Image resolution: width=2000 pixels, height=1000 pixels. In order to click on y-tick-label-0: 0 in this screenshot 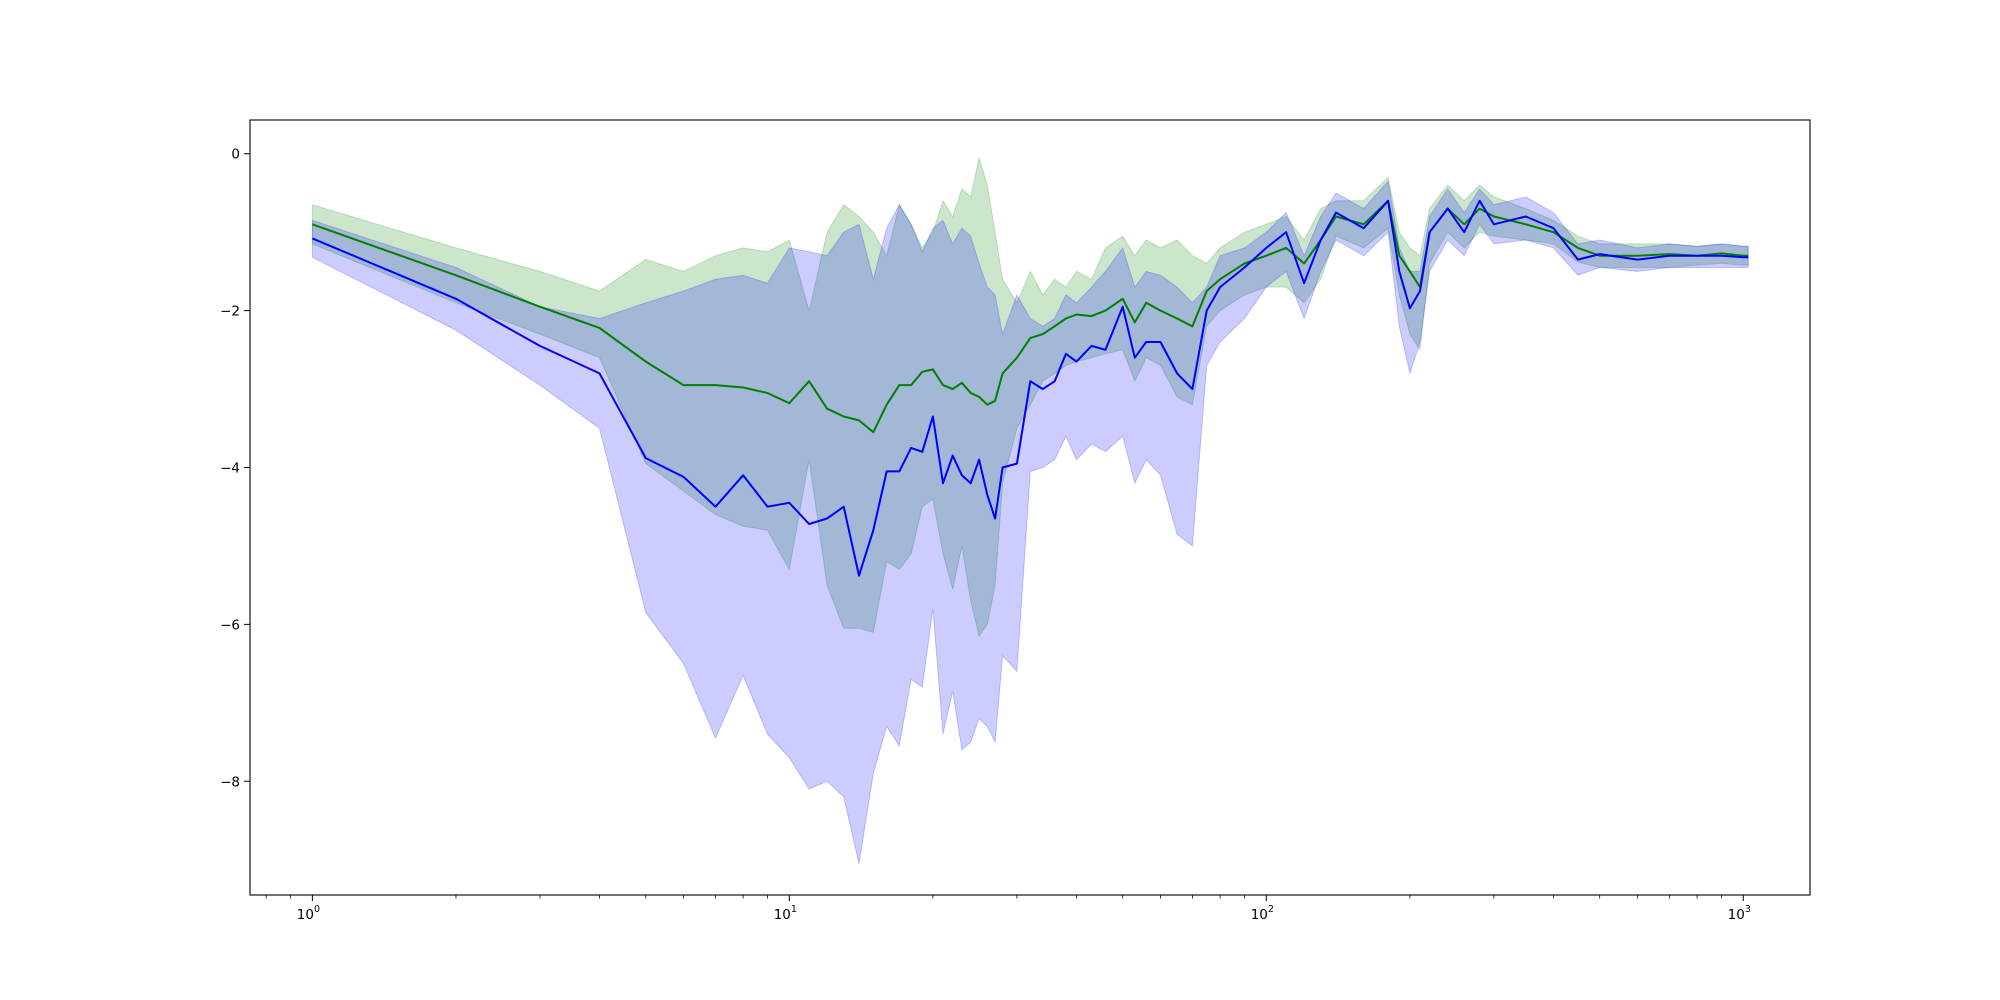, I will do `click(235, 155)`.